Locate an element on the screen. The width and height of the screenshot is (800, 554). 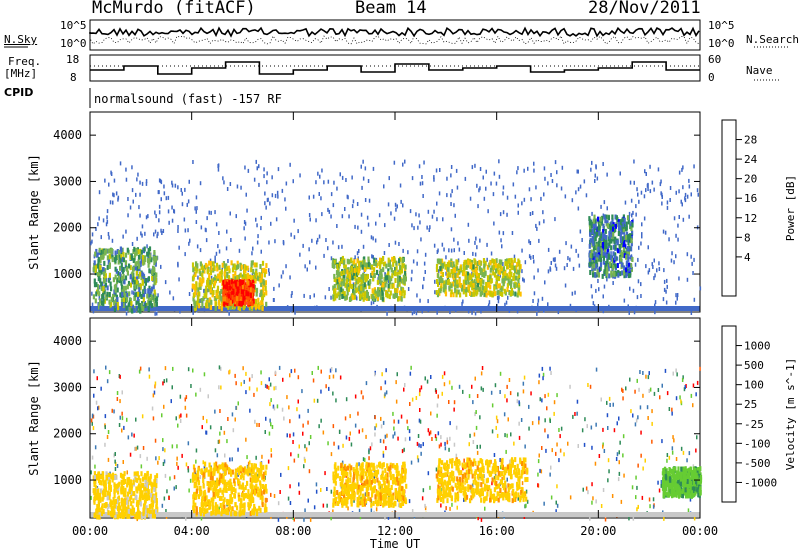
noise-right-tick-top: 10^5 is located at coordinates (721, 25).